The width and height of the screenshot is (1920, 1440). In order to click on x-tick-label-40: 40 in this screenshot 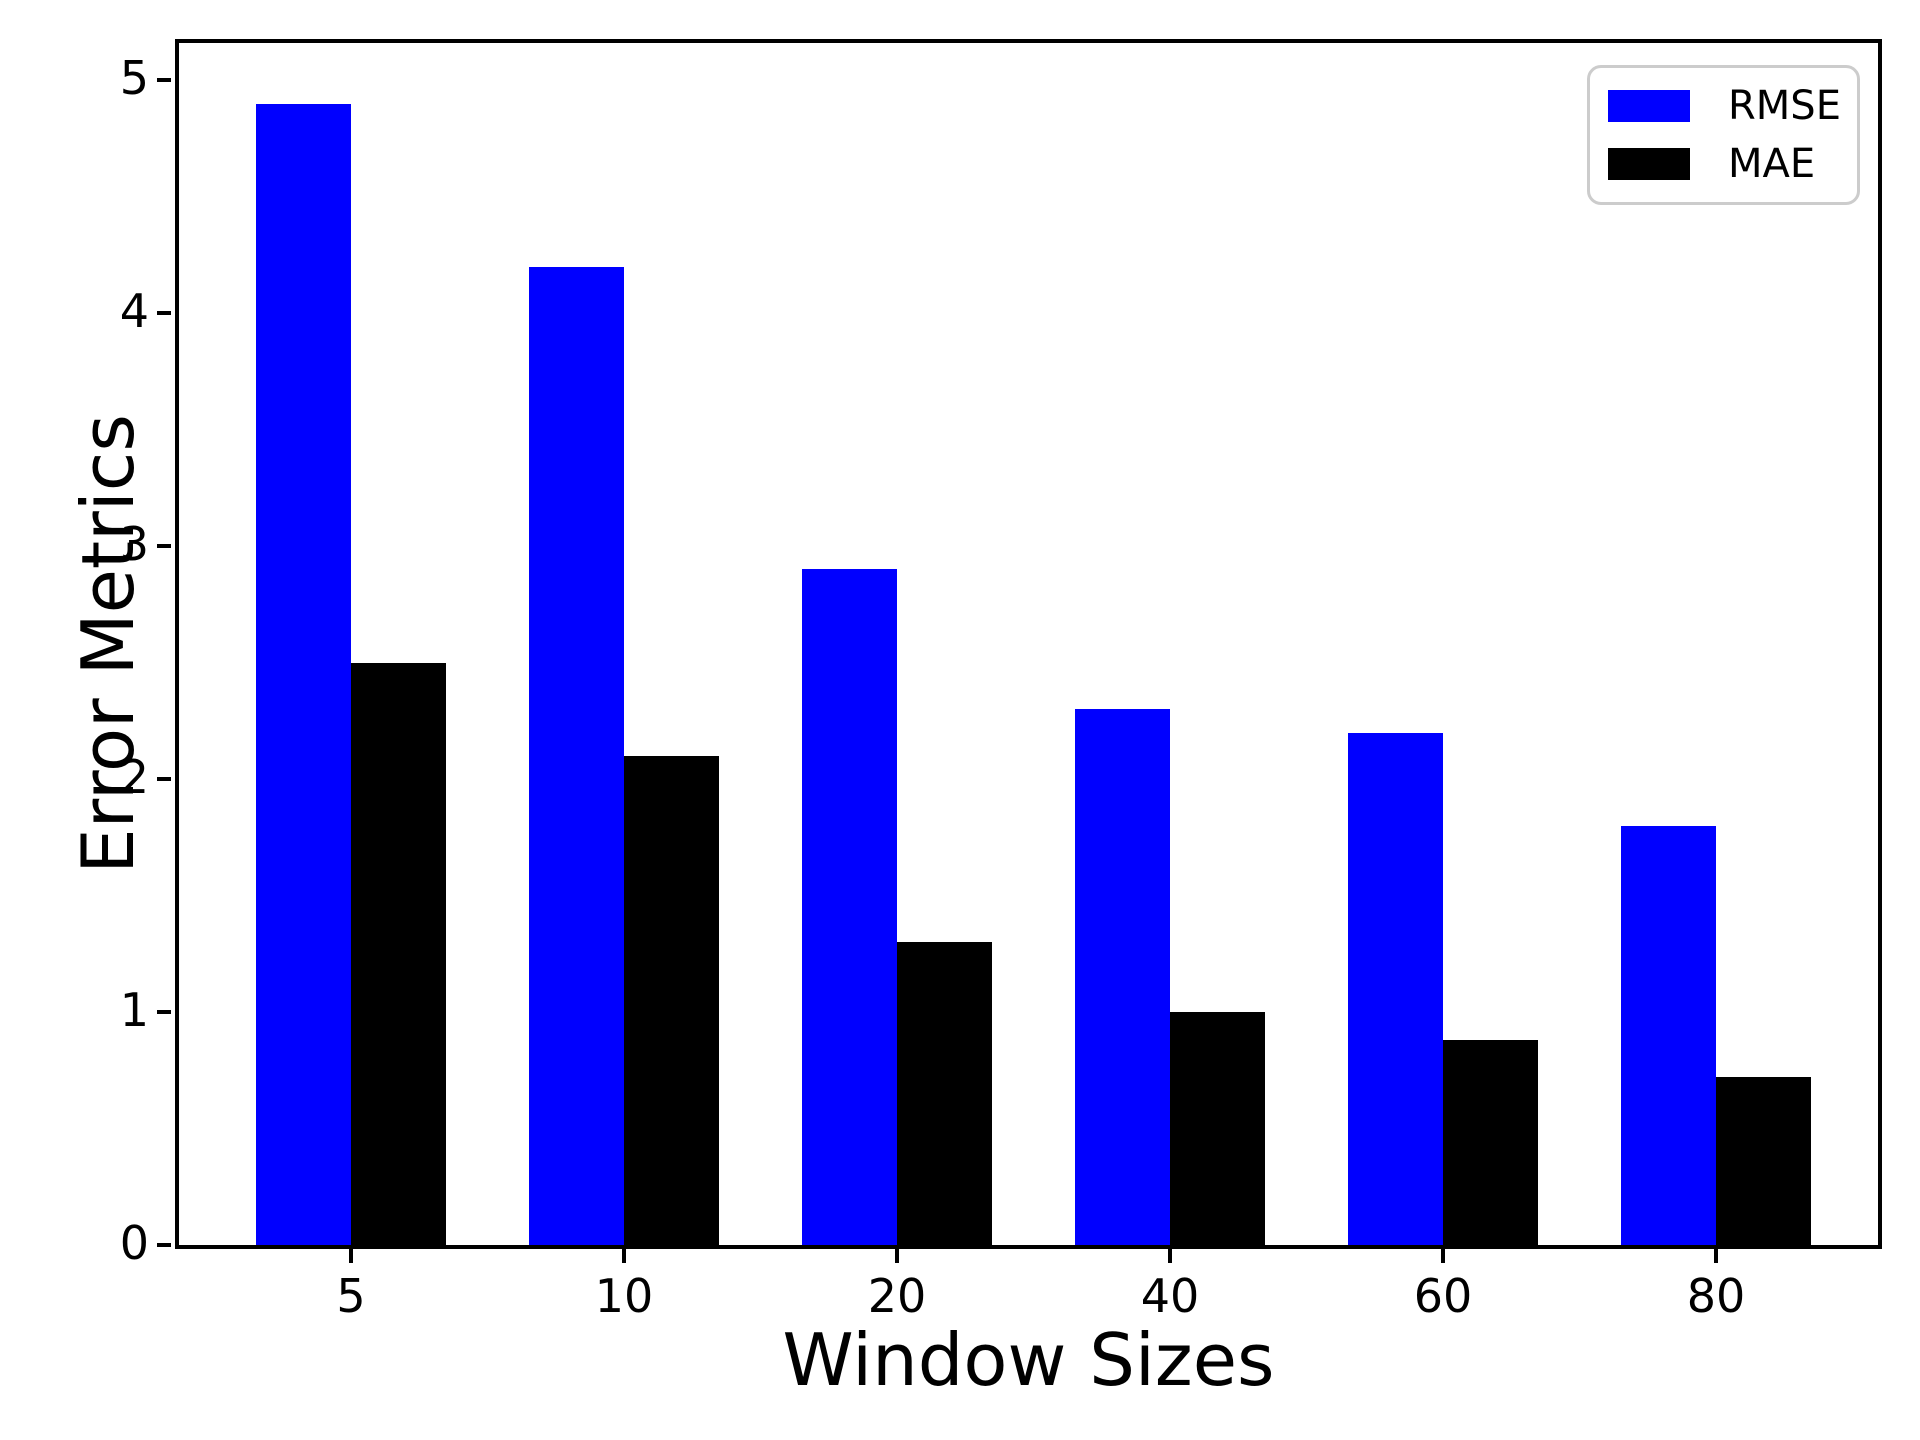, I will do `click(1170, 1296)`.